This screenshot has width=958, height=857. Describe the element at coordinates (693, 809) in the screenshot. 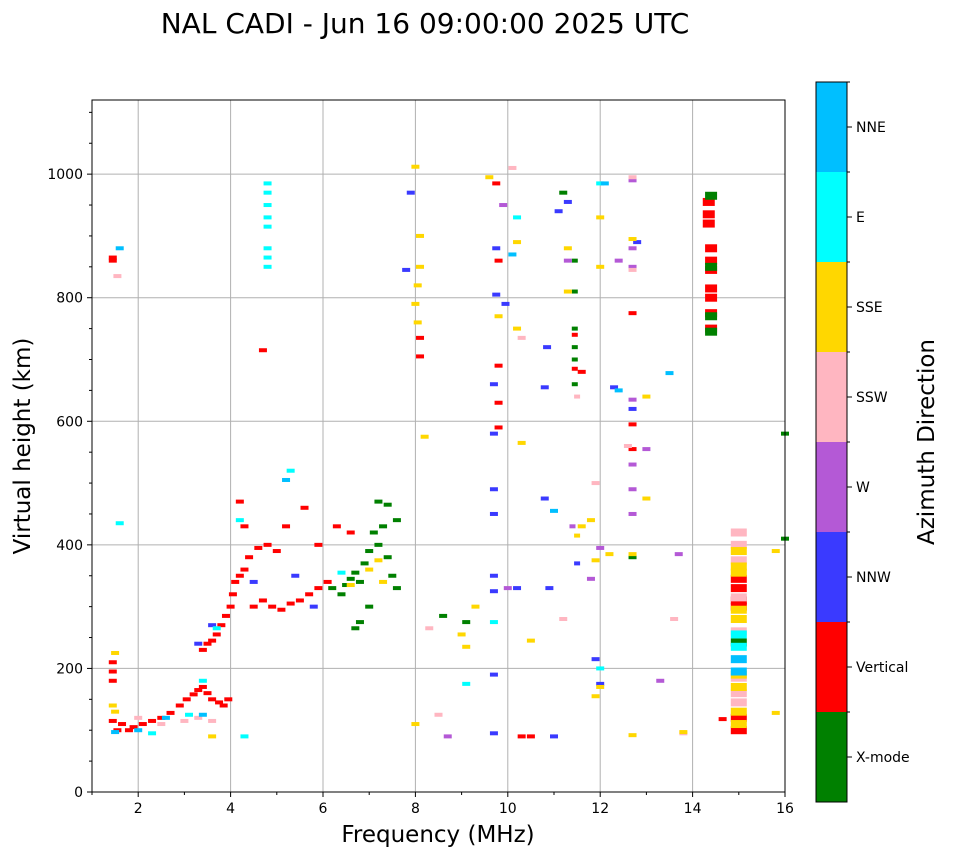

I see `x-tick-label: 14` at that location.